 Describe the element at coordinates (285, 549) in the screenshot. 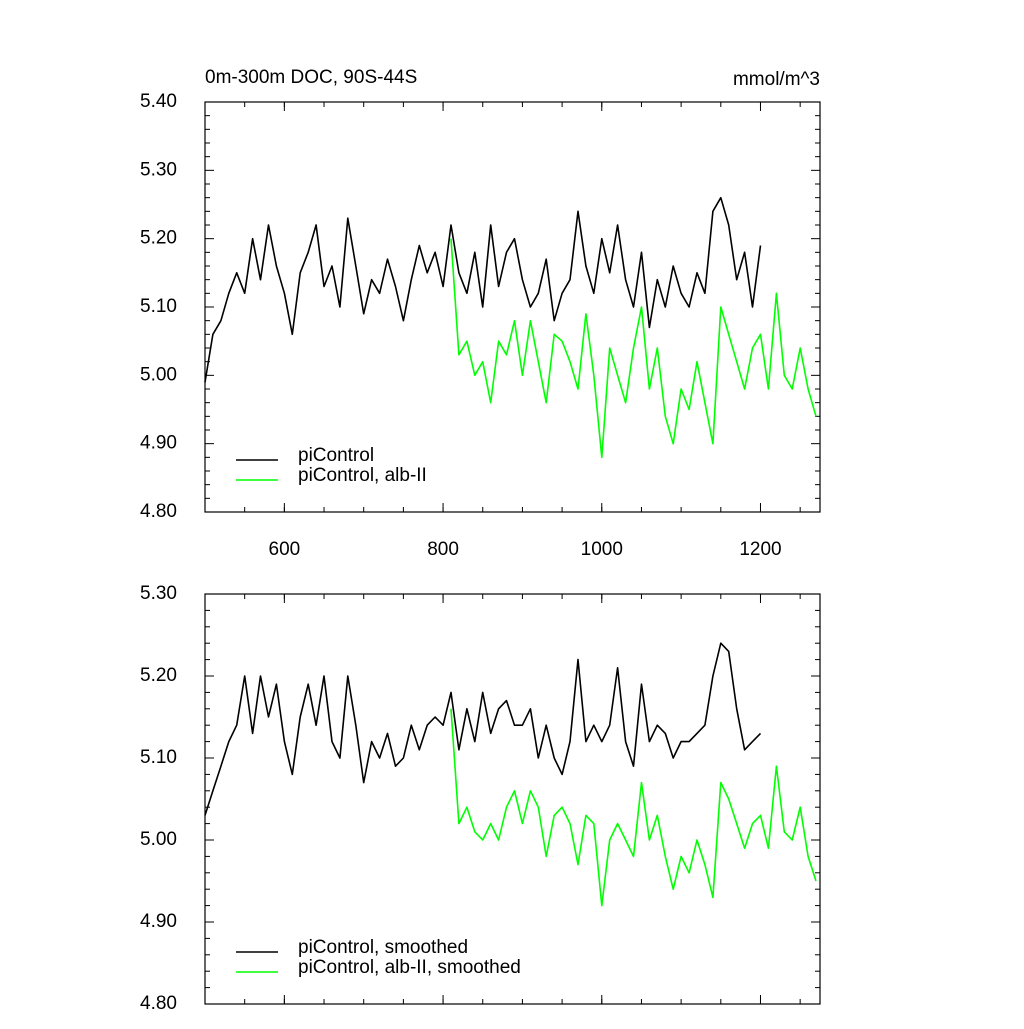

I see `x-tick-label: 600` at that location.